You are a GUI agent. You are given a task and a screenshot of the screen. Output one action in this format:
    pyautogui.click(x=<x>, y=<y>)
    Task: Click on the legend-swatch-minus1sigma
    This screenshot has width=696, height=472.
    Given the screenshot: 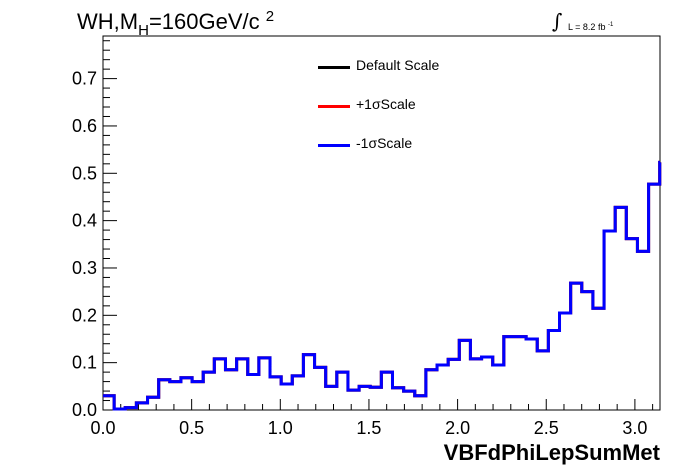 What is the action you would take?
    pyautogui.click(x=334, y=145)
    